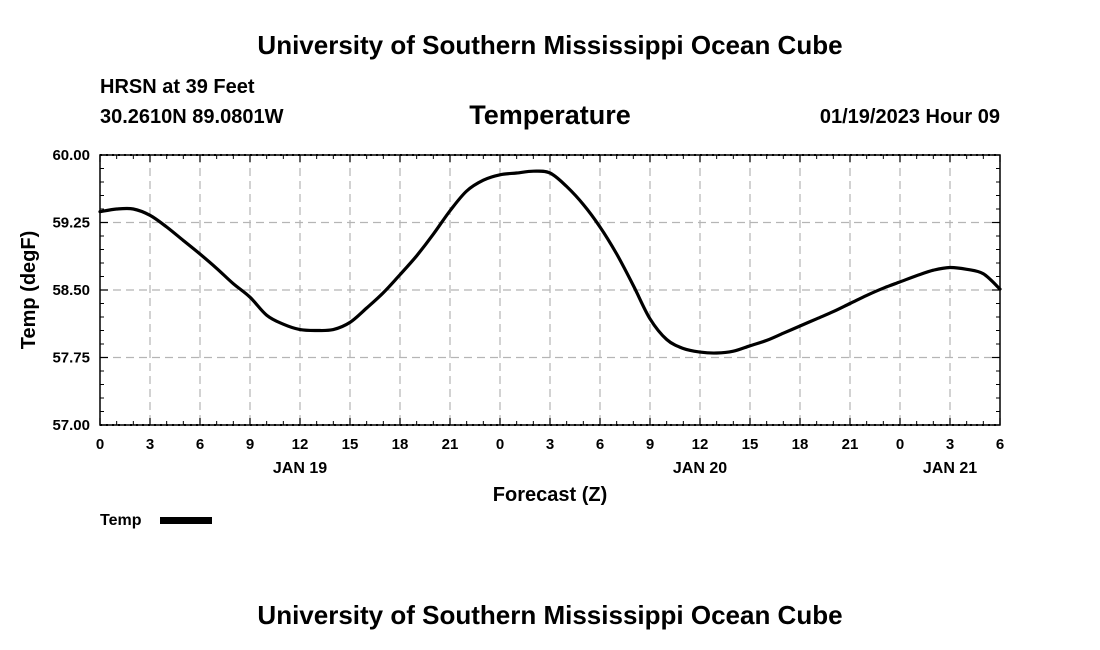 Image resolution: width=1100 pixels, height=650 pixels. Describe the element at coordinates (71, 223) in the screenshot. I see `y-tick-label: 59.25` at that location.